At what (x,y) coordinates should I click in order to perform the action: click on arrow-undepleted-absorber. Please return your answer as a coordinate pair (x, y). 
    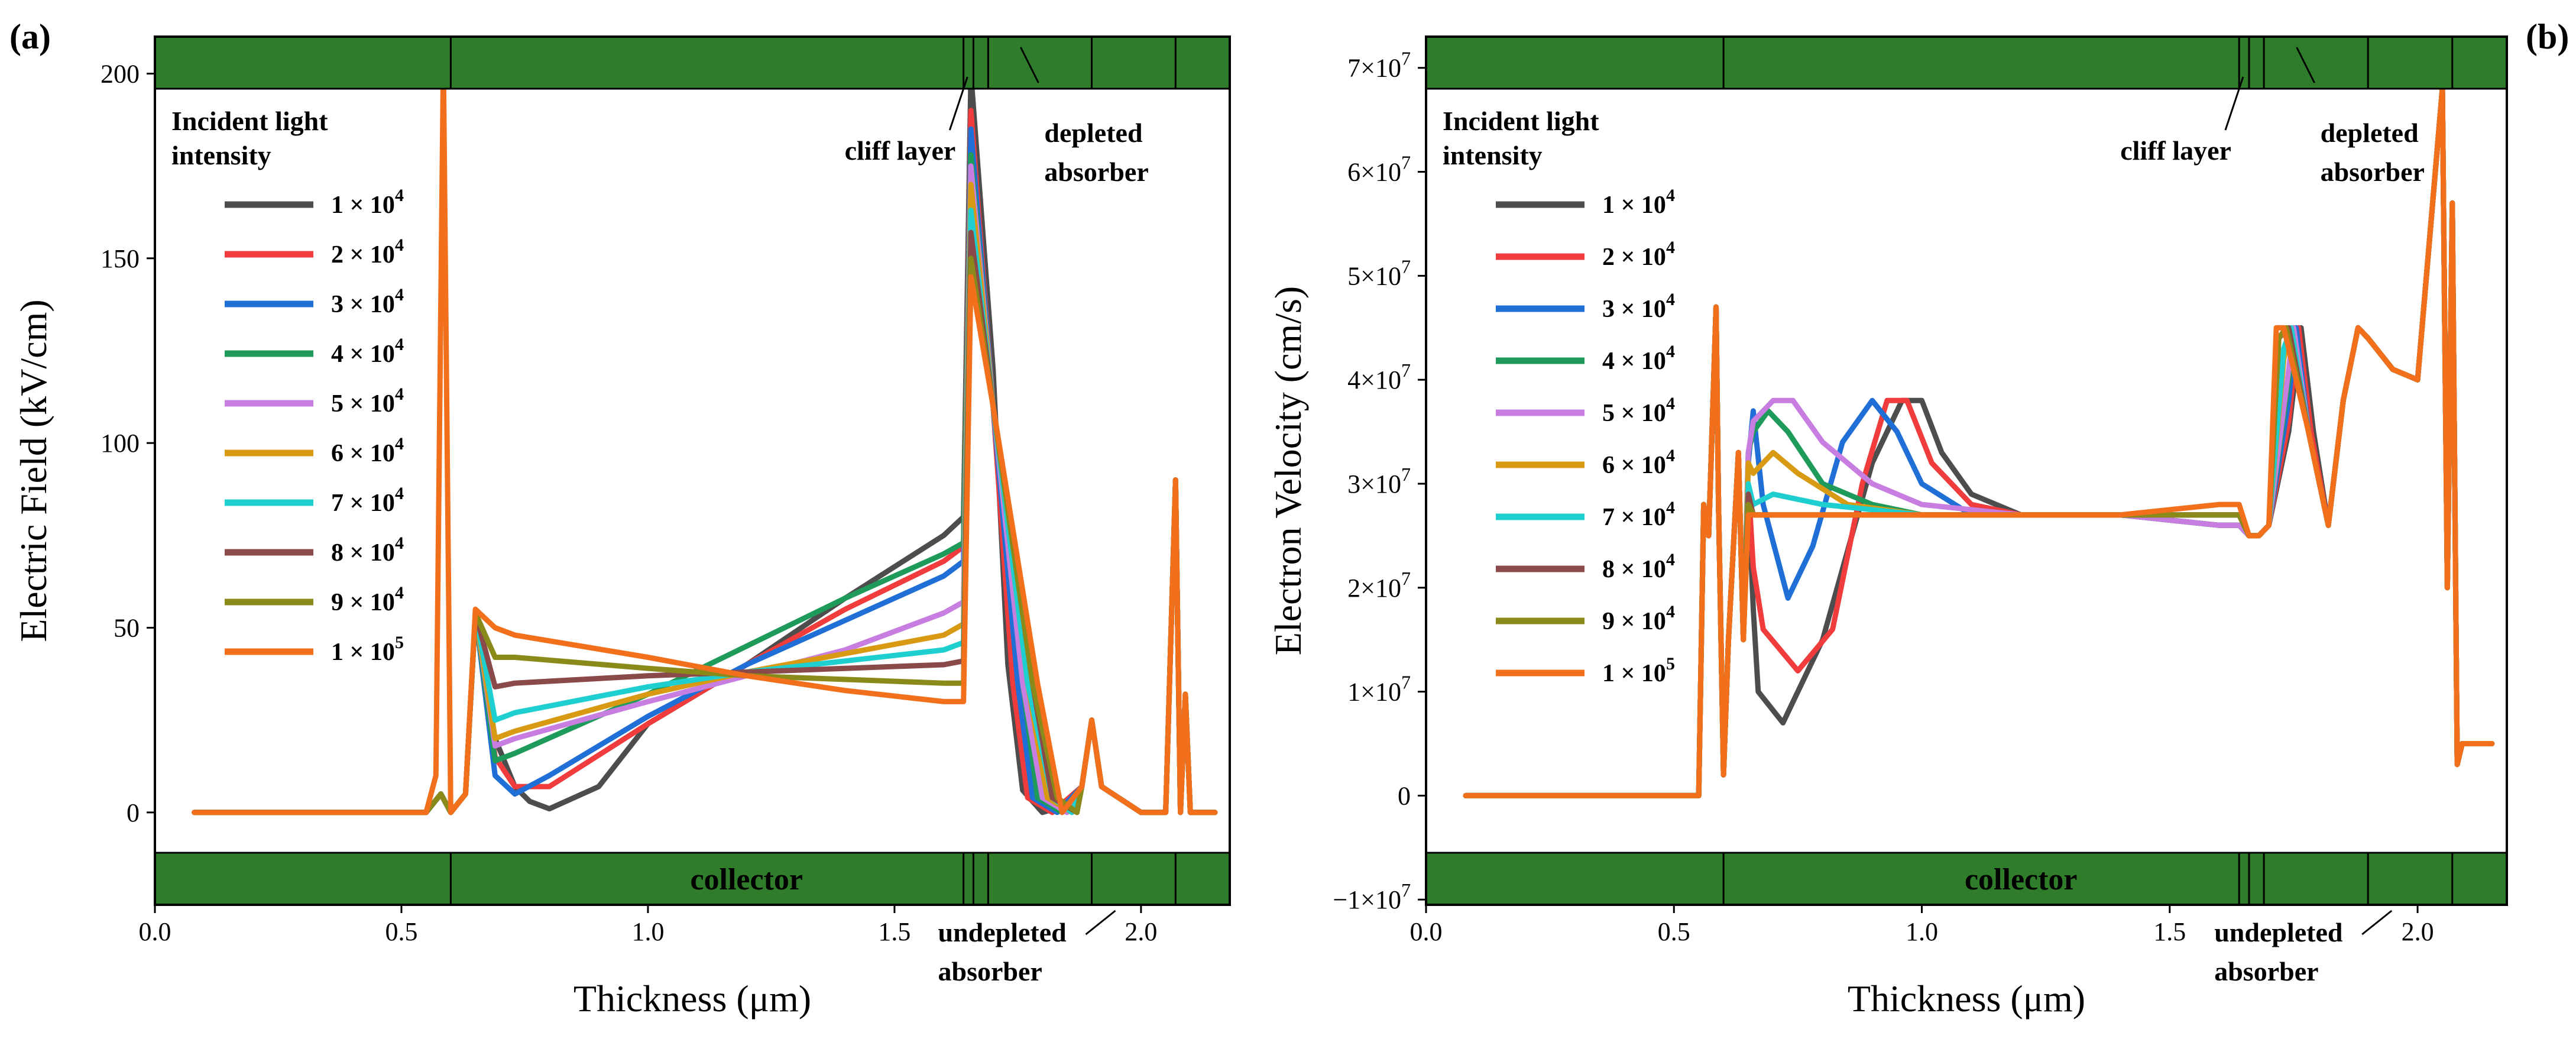
    Looking at the image, I should click on (1100, 923).